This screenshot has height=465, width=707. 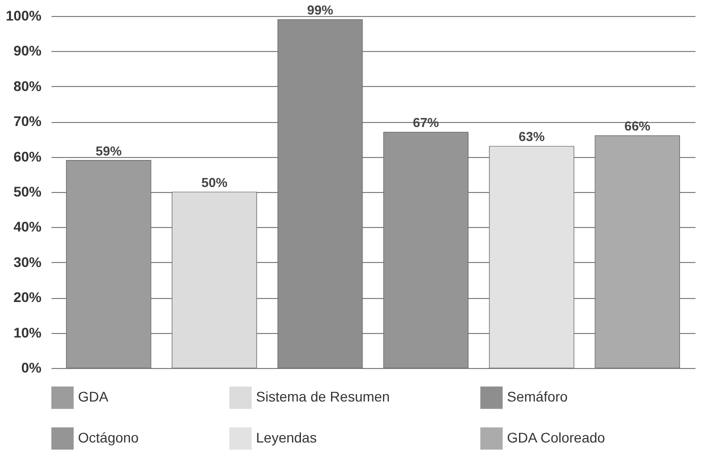 I want to click on y-tick-label: 30%, so click(x=27, y=262).